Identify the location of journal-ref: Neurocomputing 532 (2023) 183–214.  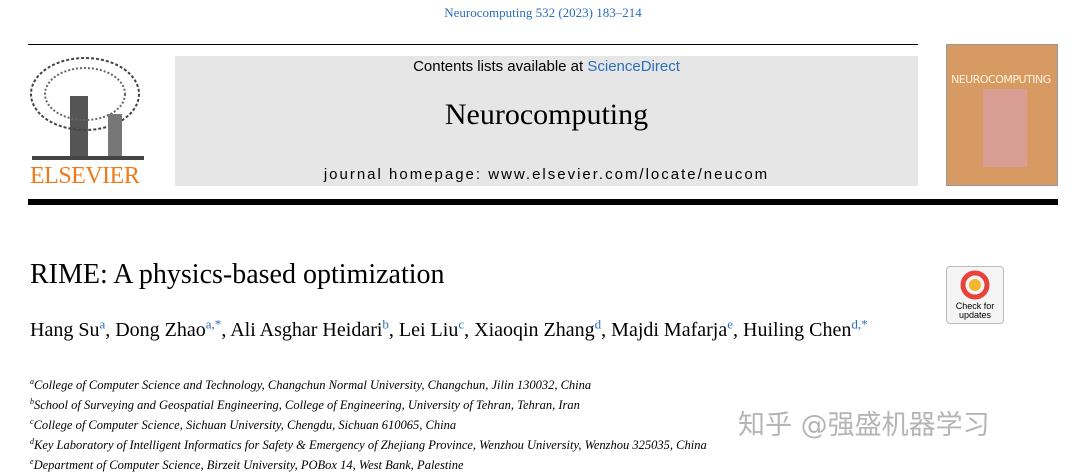
(543, 12).